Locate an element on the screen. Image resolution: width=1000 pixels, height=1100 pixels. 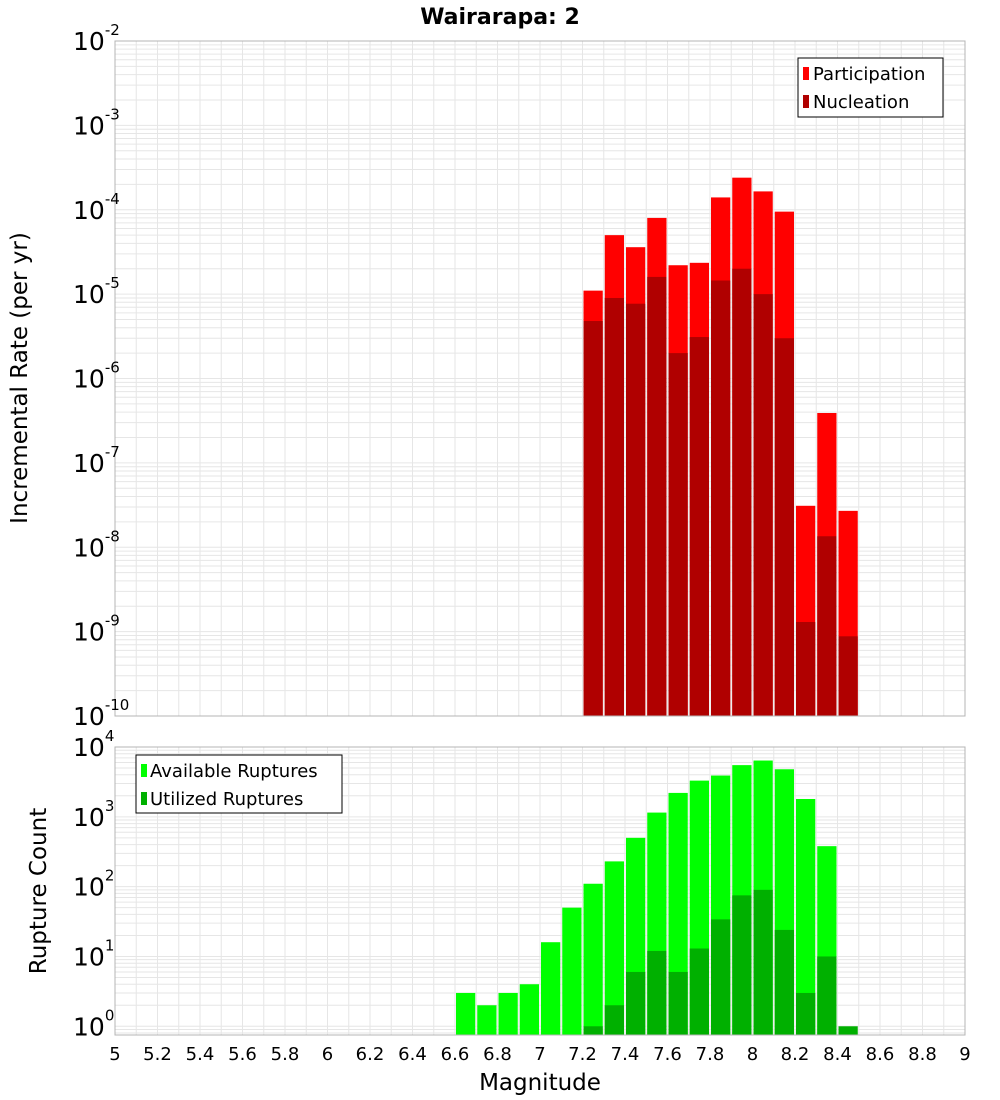
nucleation-legend-swatch is located at coordinates (806, 101).